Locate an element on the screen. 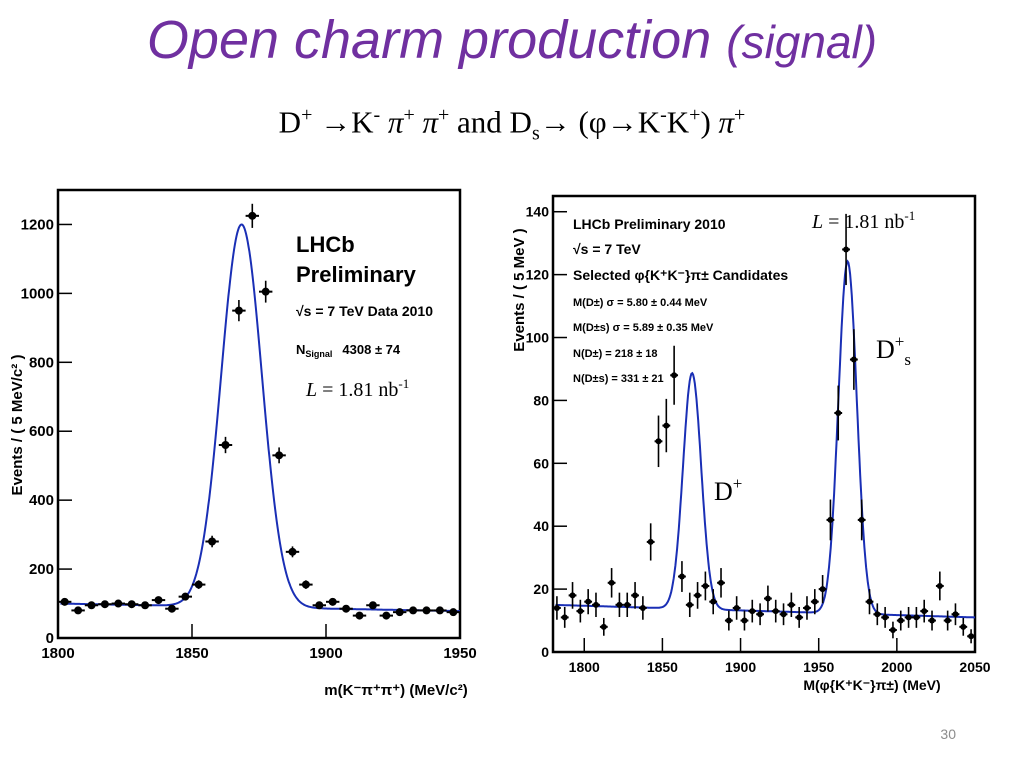 The image size is (1024, 768). chart1-experiment: LHCb is located at coordinates (325, 244).